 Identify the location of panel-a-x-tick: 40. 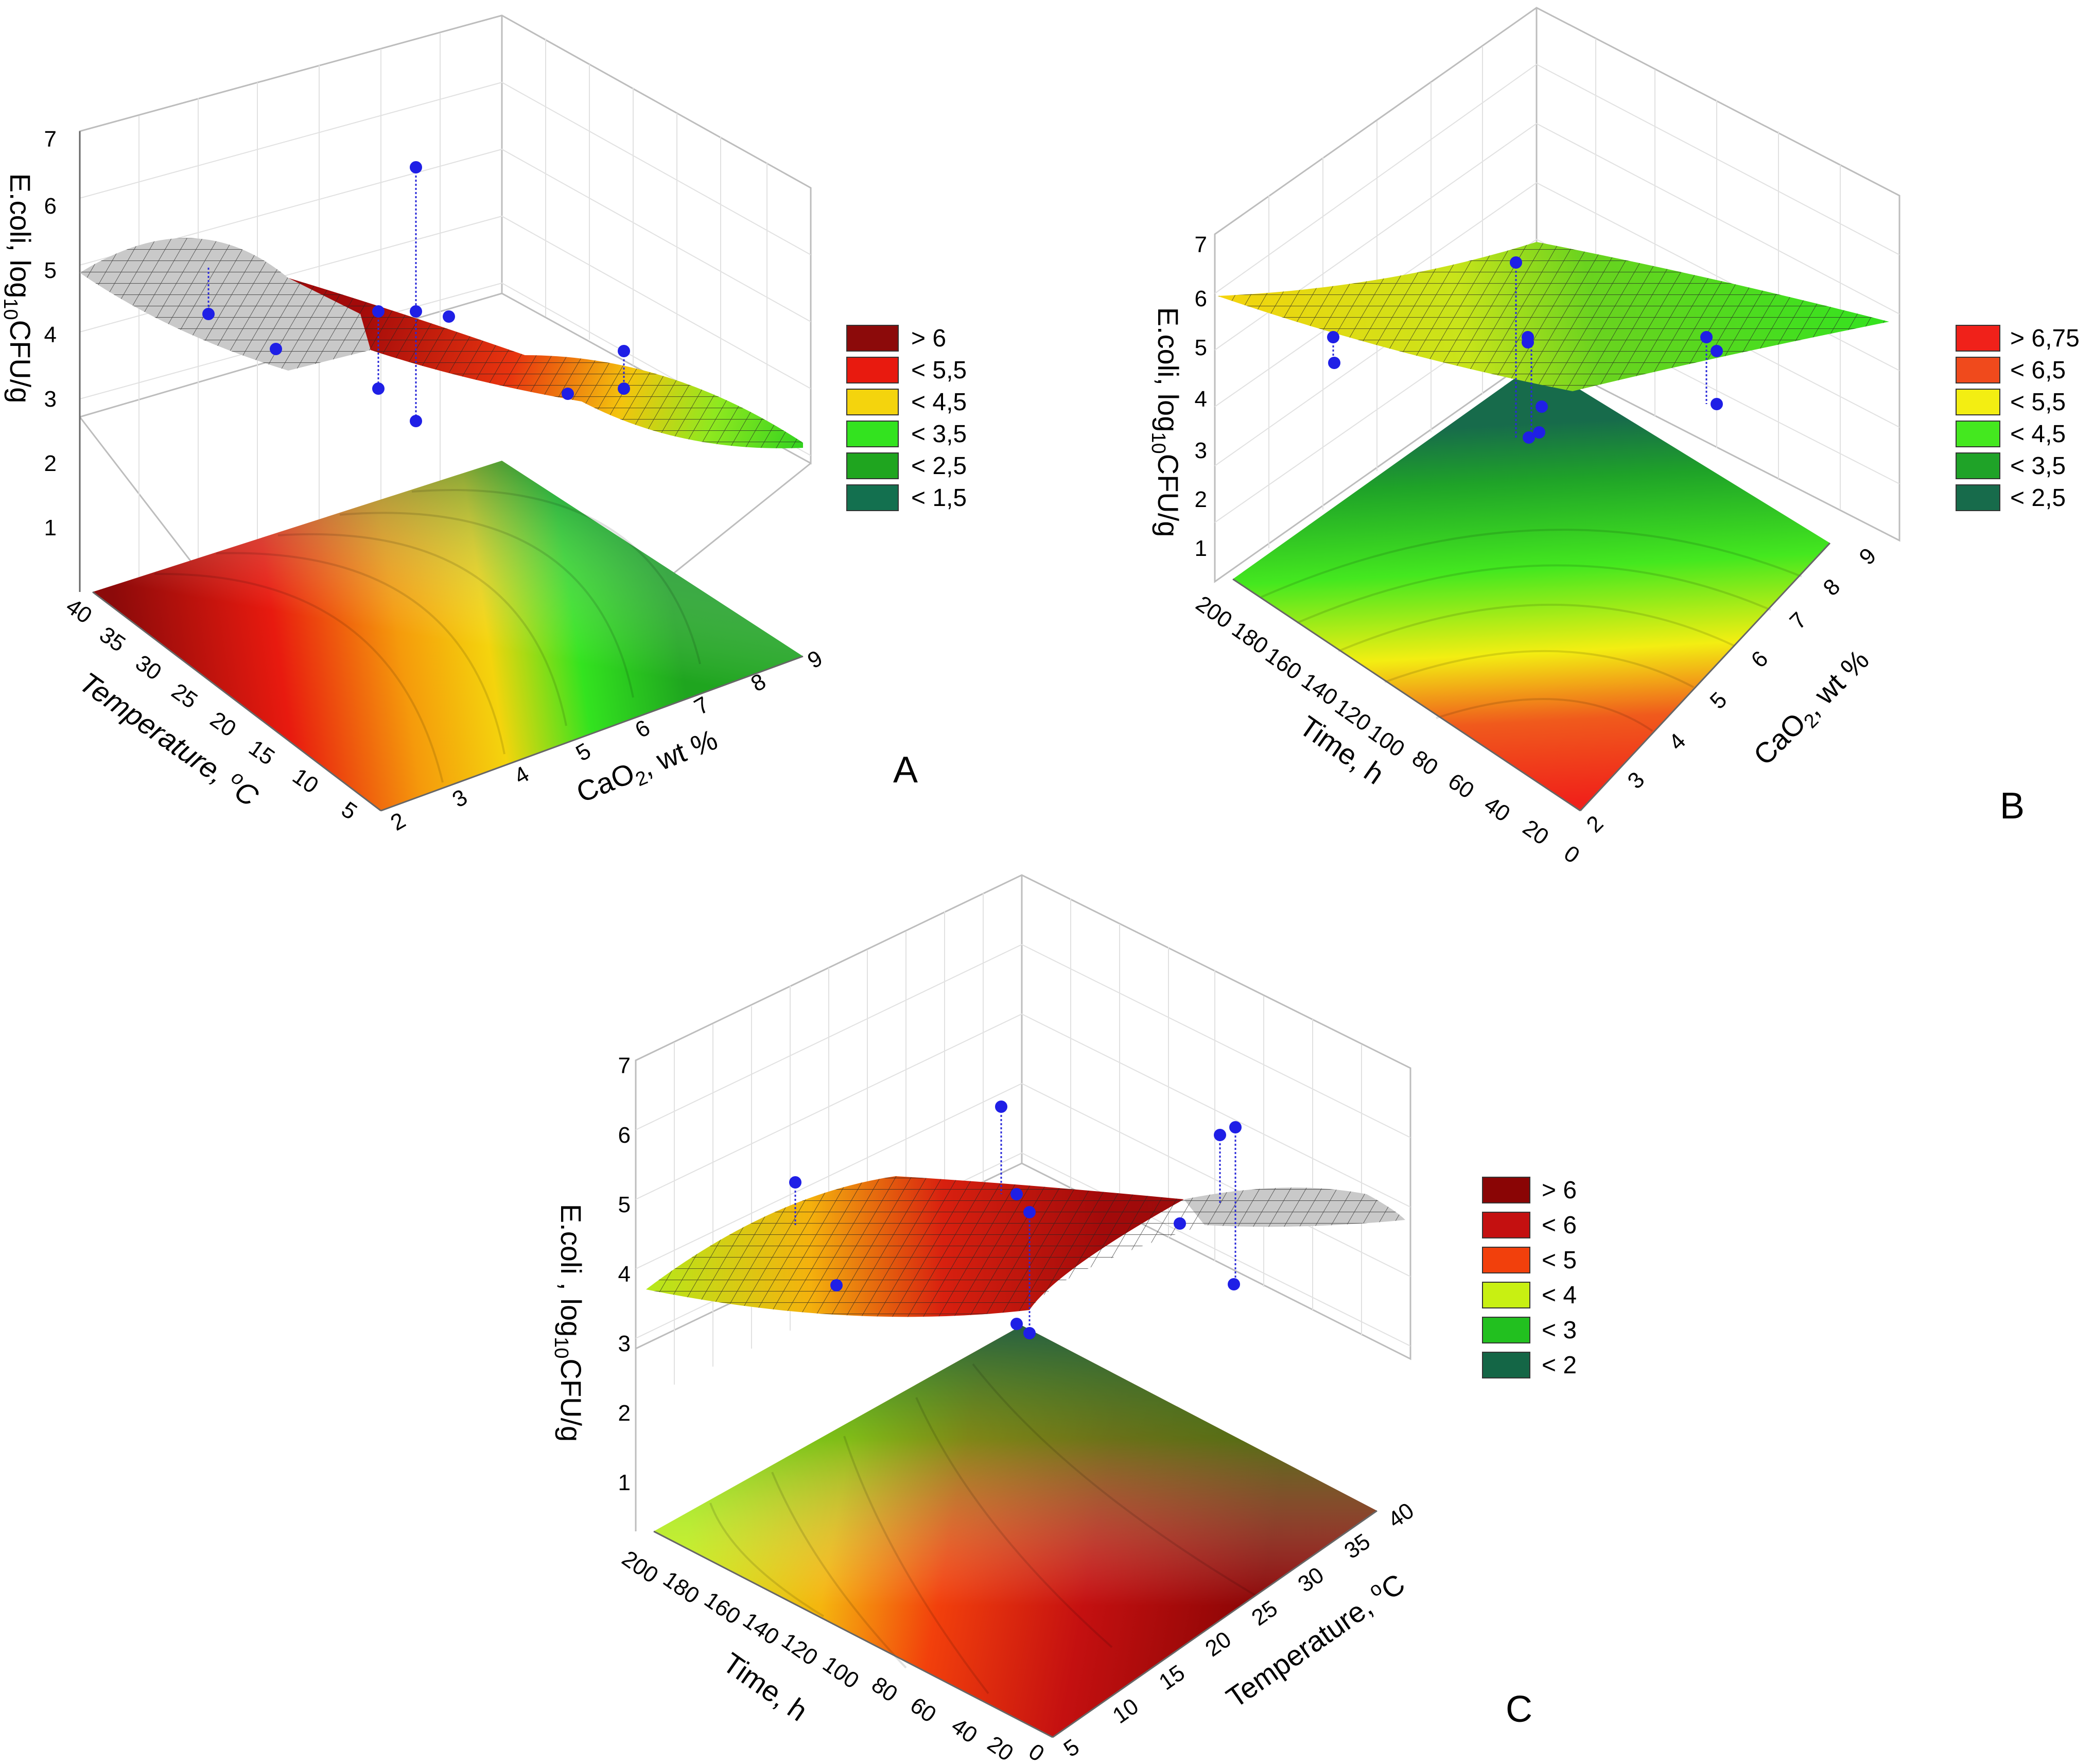
(78, 610).